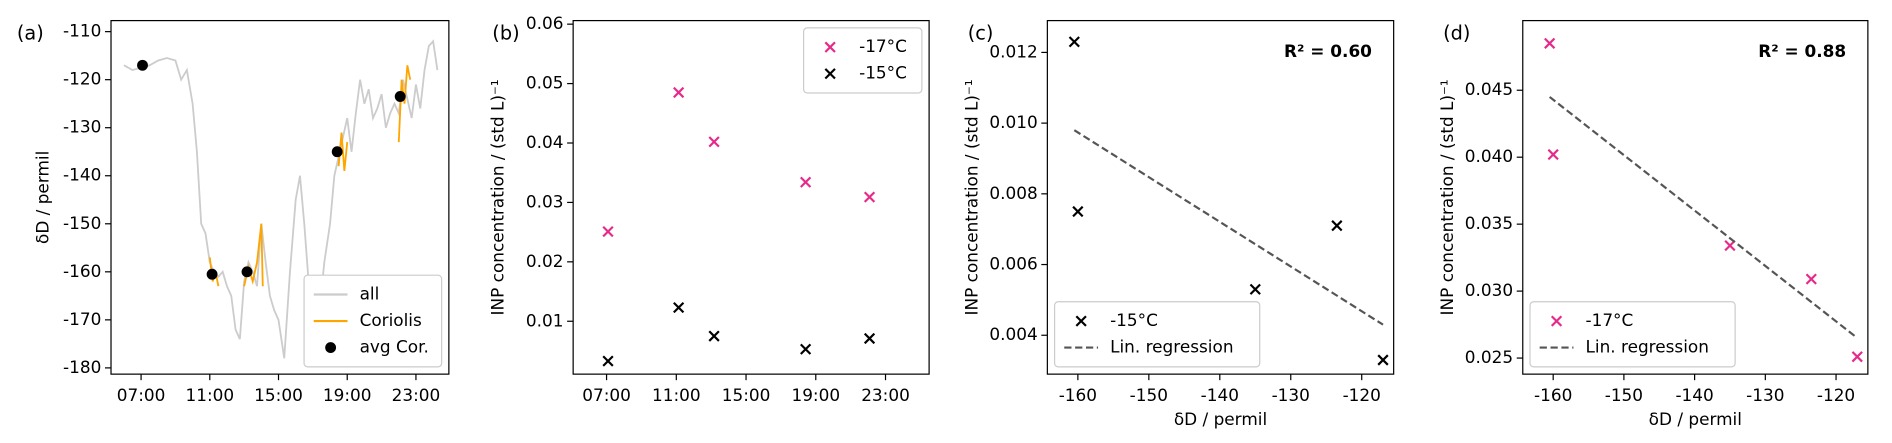 The width and height of the screenshot is (1892, 443). Describe the element at coordinates (82, 79) in the screenshot. I see `y-tick-label: -120` at that location.